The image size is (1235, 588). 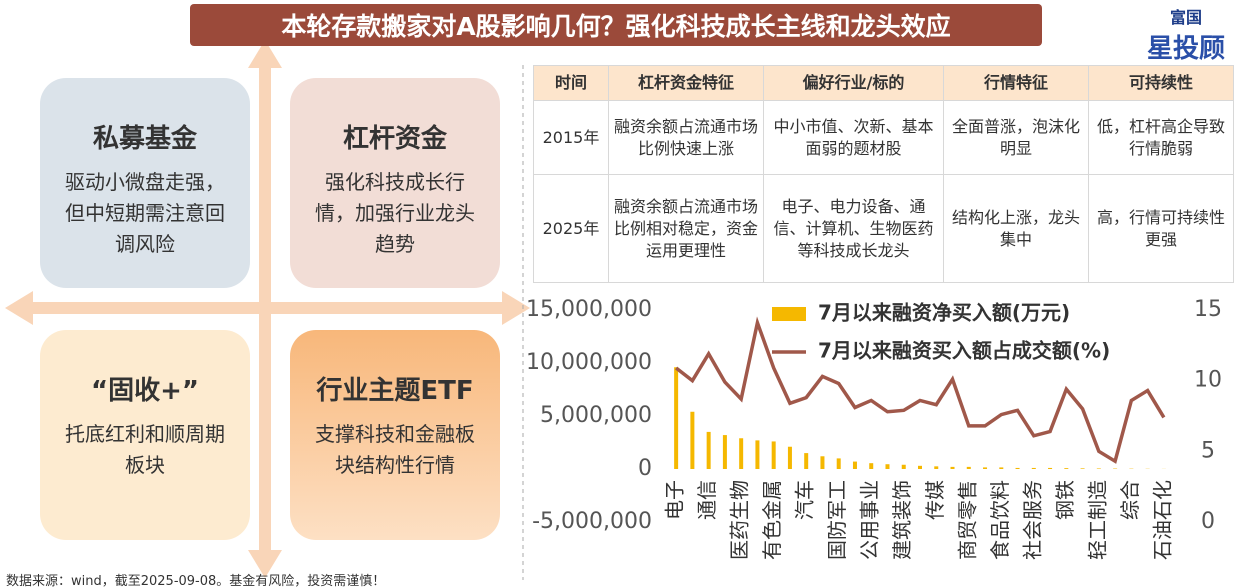 I want to click on table-header-row: 时间 杠杆资金特征 偏好行业/标的 行情特征 可持续性, so click(x=883, y=83).